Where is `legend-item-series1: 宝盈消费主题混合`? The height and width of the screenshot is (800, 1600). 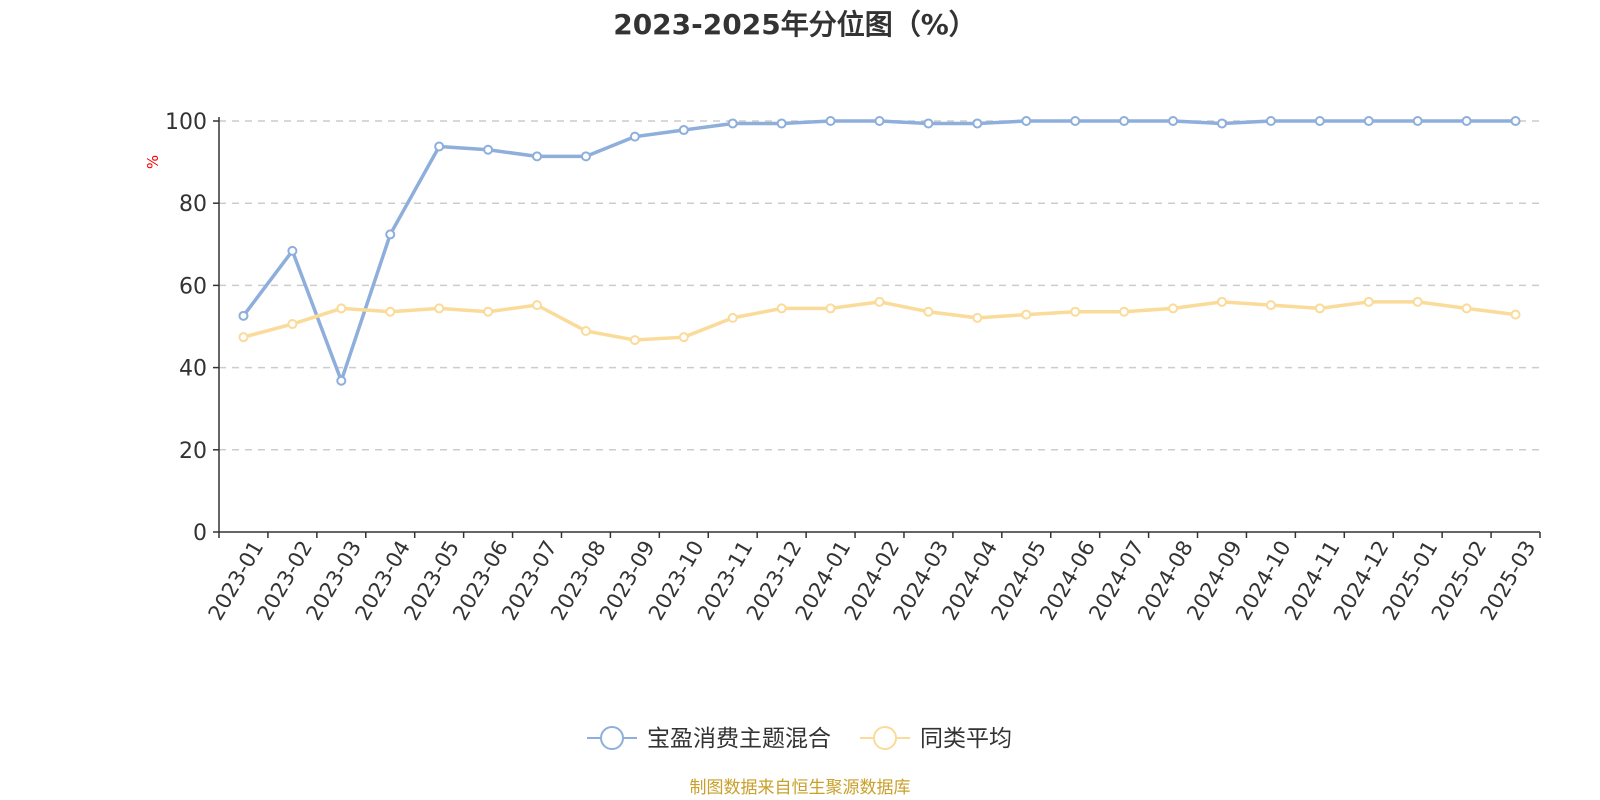 legend-item-series1: 宝盈消费主题混合 is located at coordinates (709, 739).